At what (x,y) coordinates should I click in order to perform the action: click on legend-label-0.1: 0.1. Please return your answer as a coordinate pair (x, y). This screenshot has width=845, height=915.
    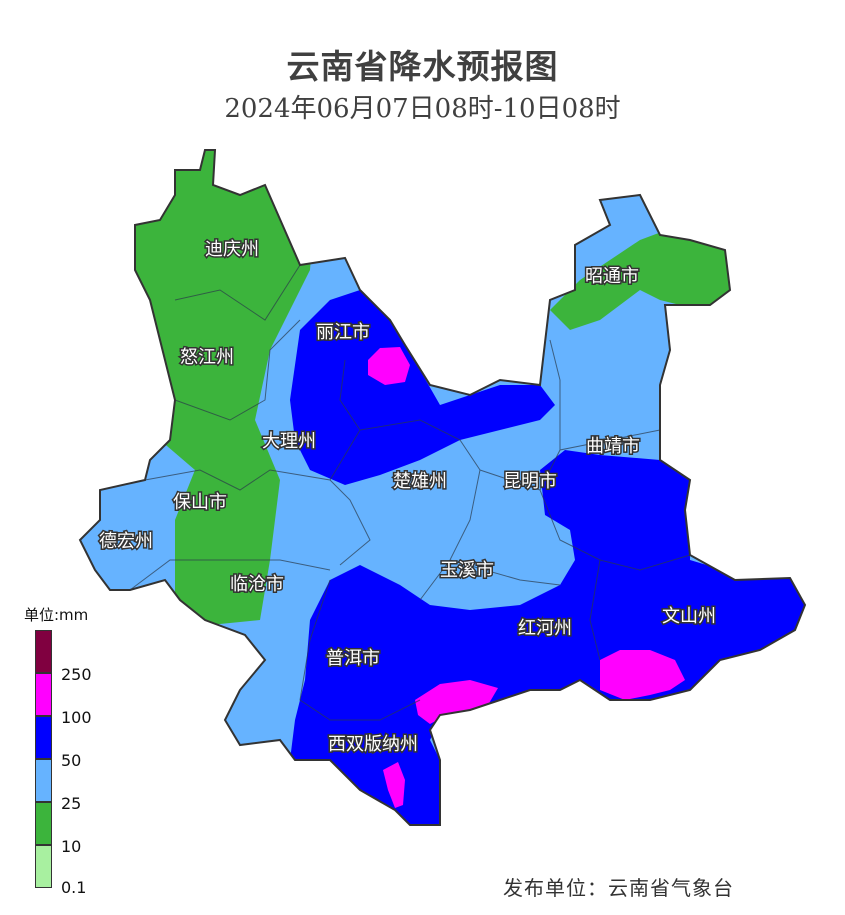
    Looking at the image, I should click on (74, 887).